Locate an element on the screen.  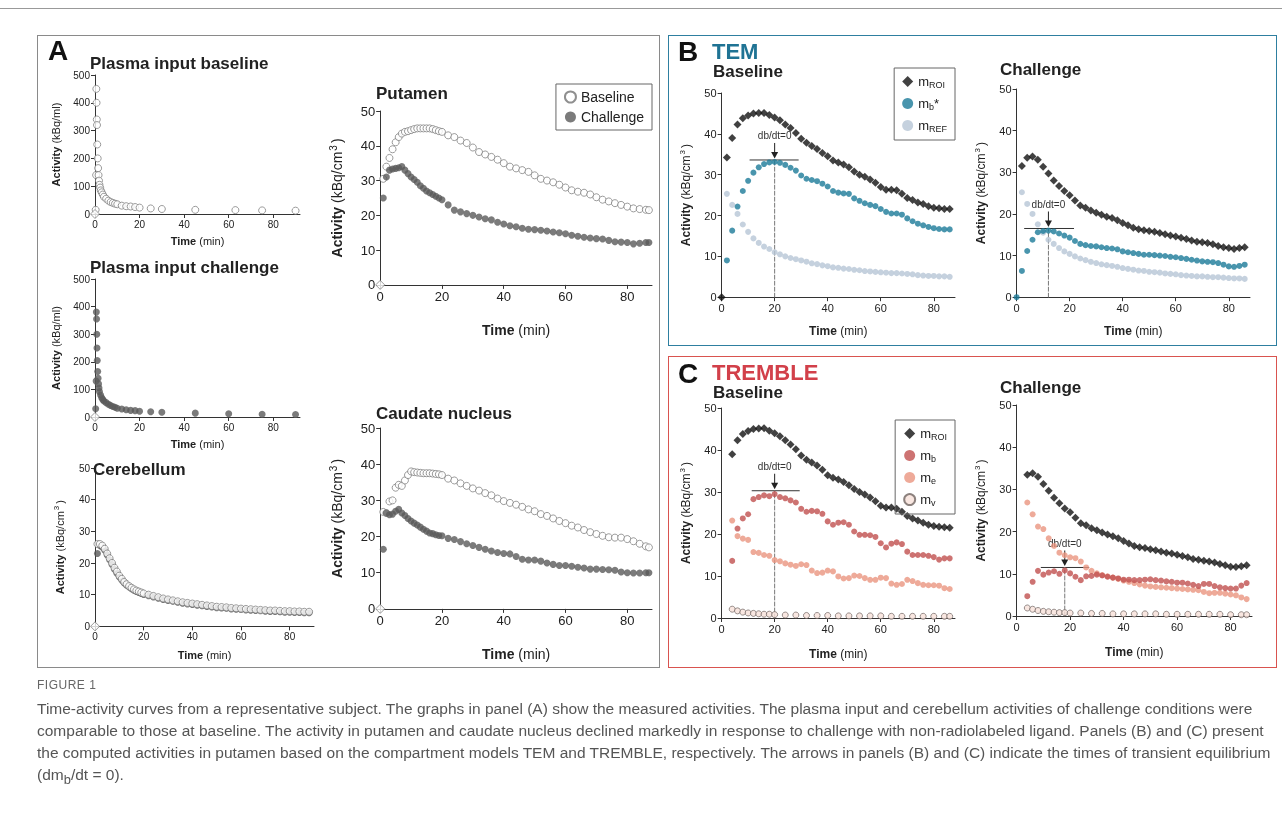
chart-title: Caudate nucleus is located at coordinates (444, 413).